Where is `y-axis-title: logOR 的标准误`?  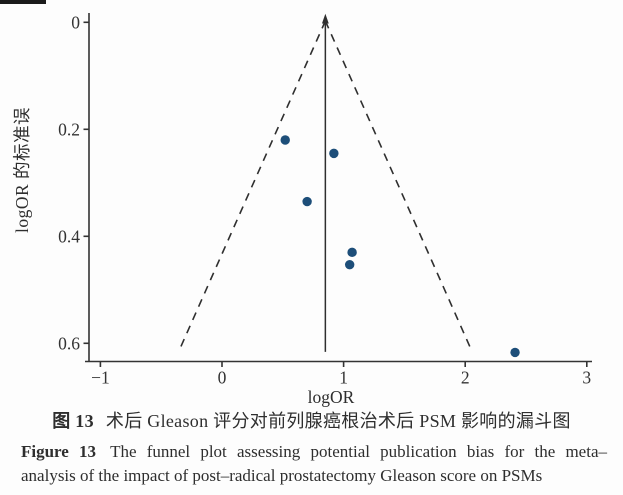
y-axis-title: logOR 的标准误 is located at coordinates (22, 170).